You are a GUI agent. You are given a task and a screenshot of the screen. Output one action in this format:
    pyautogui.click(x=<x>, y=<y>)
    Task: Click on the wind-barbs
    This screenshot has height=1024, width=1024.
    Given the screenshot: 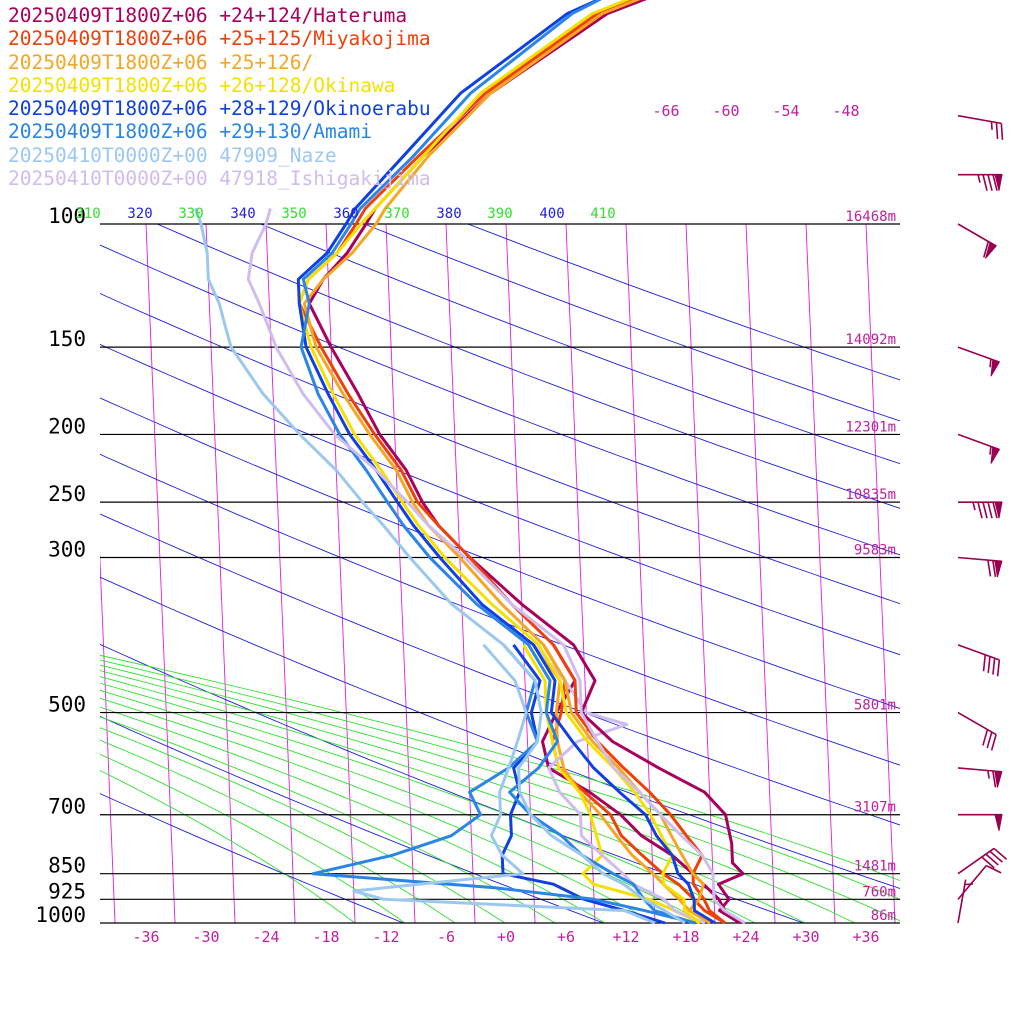 What is the action you would take?
    pyautogui.click(x=982, y=519)
    